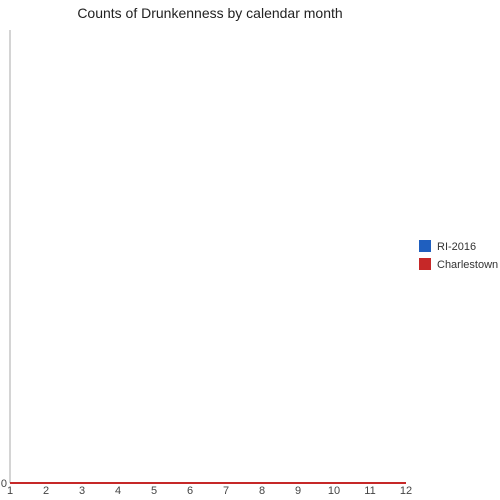 Image resolution: width=500 pixels, height=500 pixels. I want to click on x-tick-label: 1, so click(10, 491).